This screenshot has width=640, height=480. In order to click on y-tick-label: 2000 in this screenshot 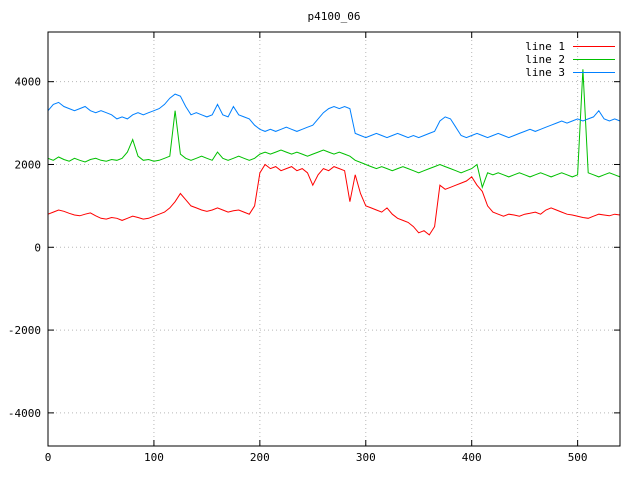, I will do `click(28, 164)`.